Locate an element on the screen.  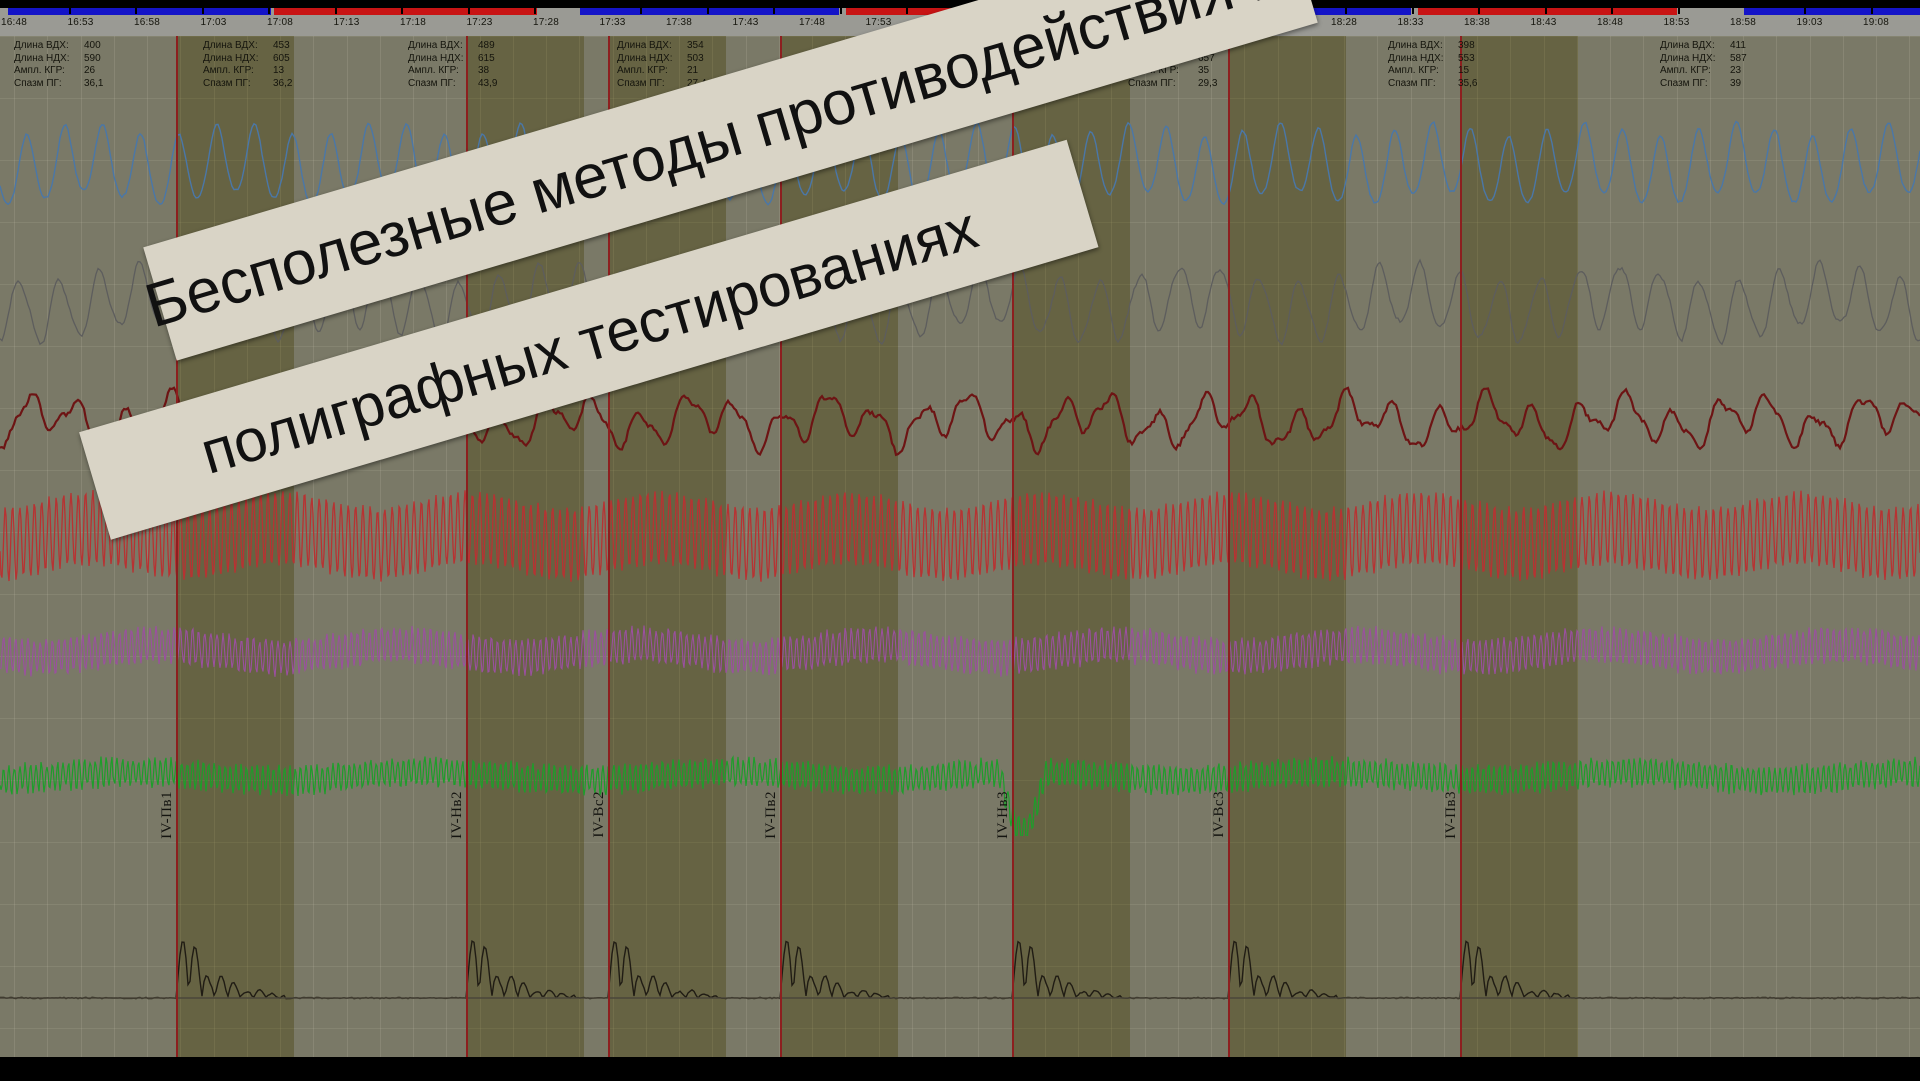
ruler-tick-15: 18:03 is located at coordinates (1011, 22).